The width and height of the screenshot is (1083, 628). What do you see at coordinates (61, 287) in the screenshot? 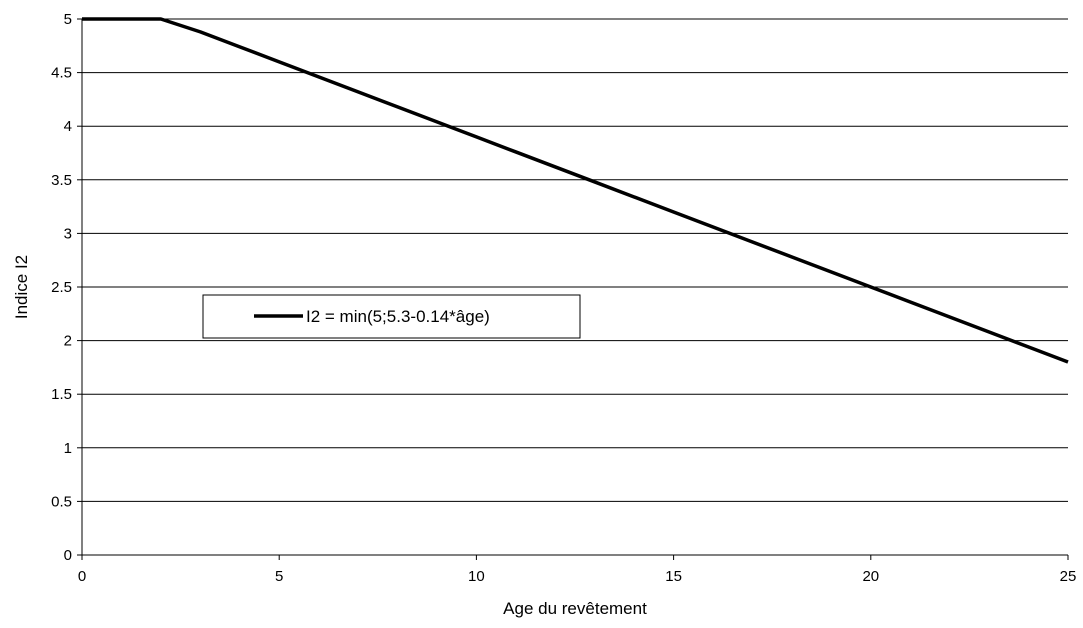
I see `y-tick-label: 2.5` at bounding box center [61, 287].